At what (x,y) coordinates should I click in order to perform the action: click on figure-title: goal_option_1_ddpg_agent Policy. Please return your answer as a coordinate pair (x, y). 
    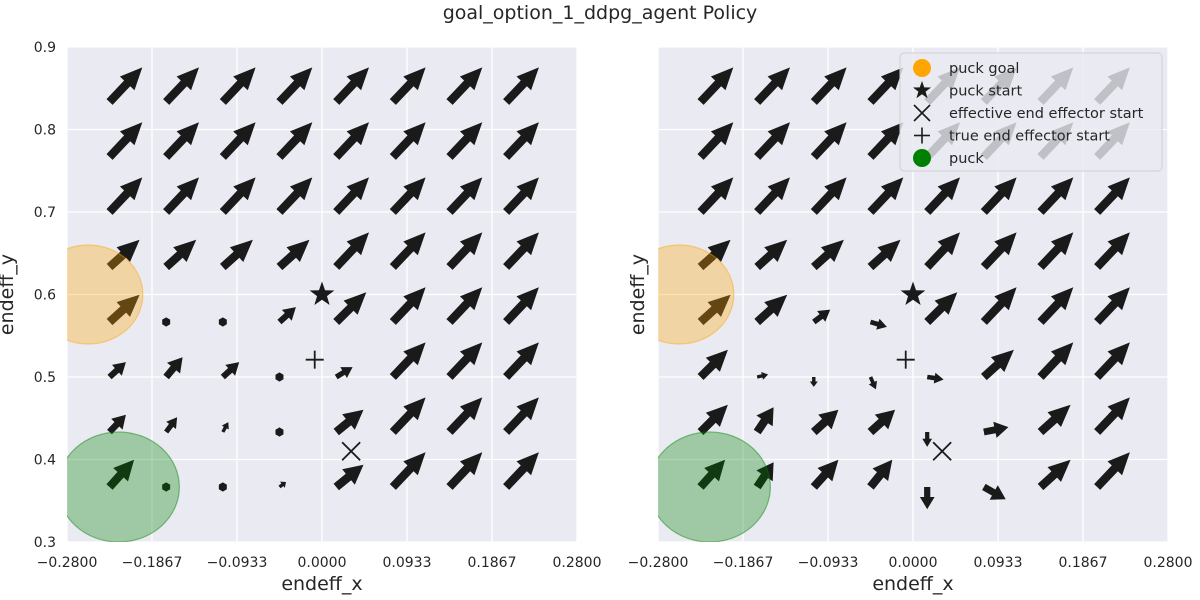
    Looking at the image, I should click on (600, 13).